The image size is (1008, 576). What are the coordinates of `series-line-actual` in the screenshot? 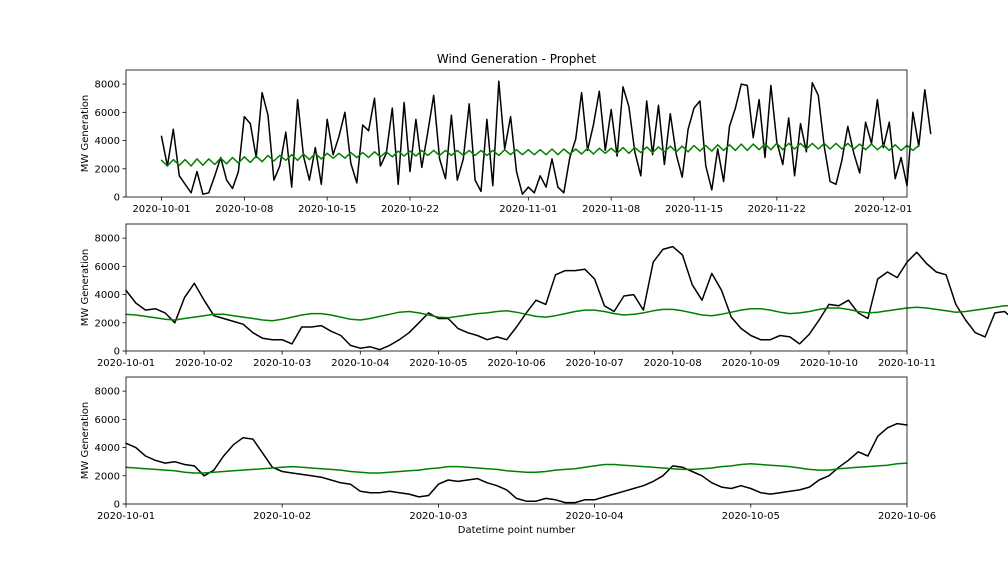 It's located at (516, 463).